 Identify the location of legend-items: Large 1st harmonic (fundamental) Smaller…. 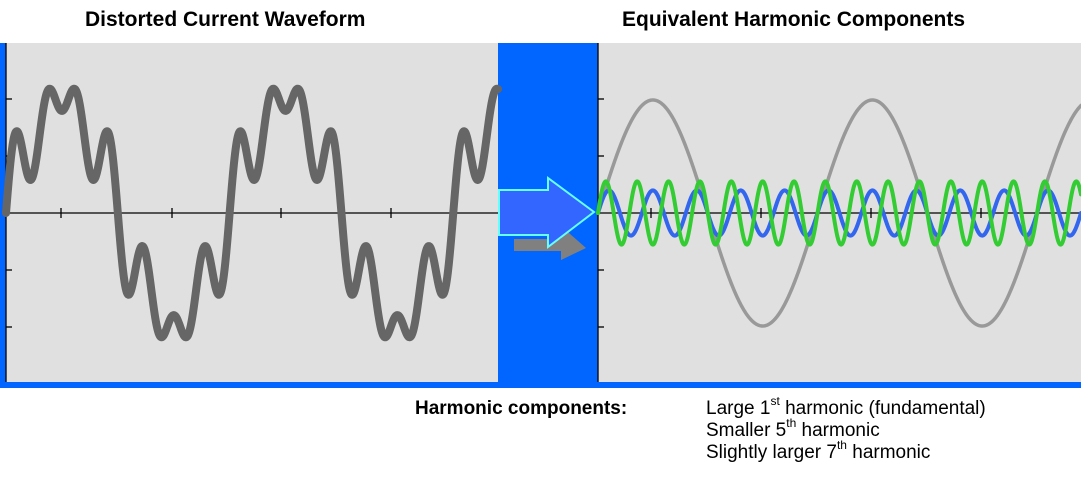
(846, 428).